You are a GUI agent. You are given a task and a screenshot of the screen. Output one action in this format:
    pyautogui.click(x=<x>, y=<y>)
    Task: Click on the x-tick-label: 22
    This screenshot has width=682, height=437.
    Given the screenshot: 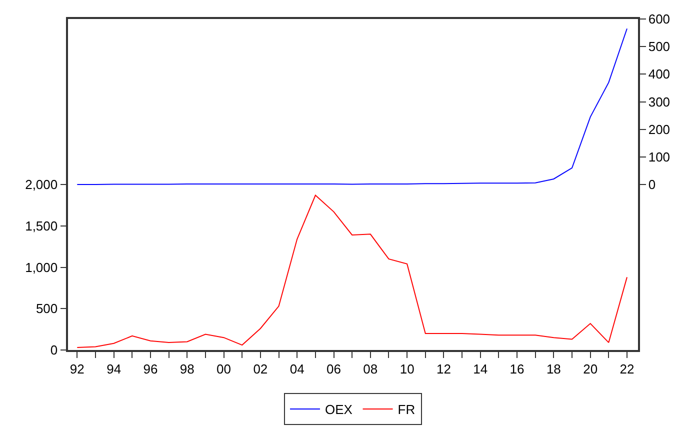 What is the action you would take?
    pyautogui.click(x=627, y=368)
    